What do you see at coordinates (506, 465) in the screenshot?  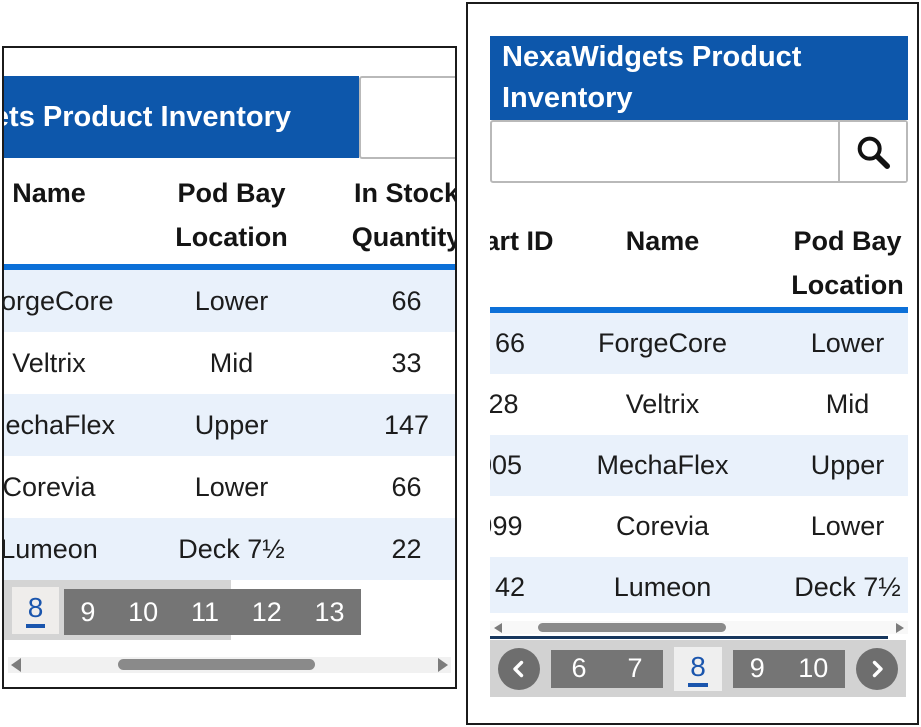 I see `cell-part-id: 1005` at bounding box center [506, 465].